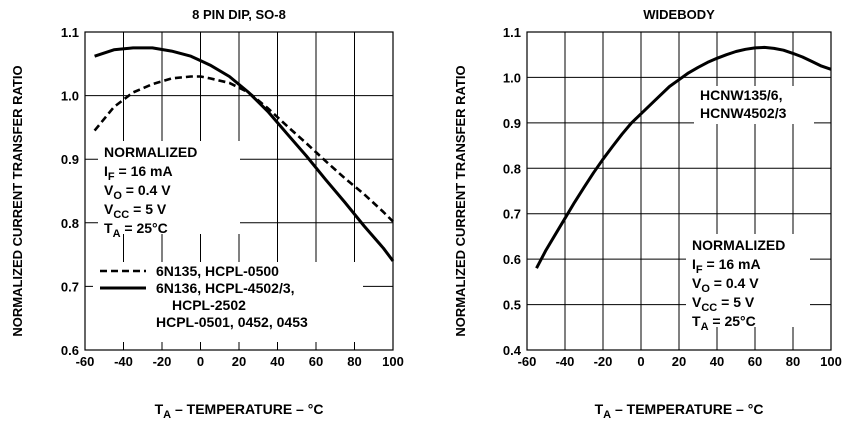 The width and height of the screenshot is (844, 423). Describe the element at coordinates (225, 288) in the screenshot. I see `legend-label: 6N136, HCPL-4502/3,` at that location.